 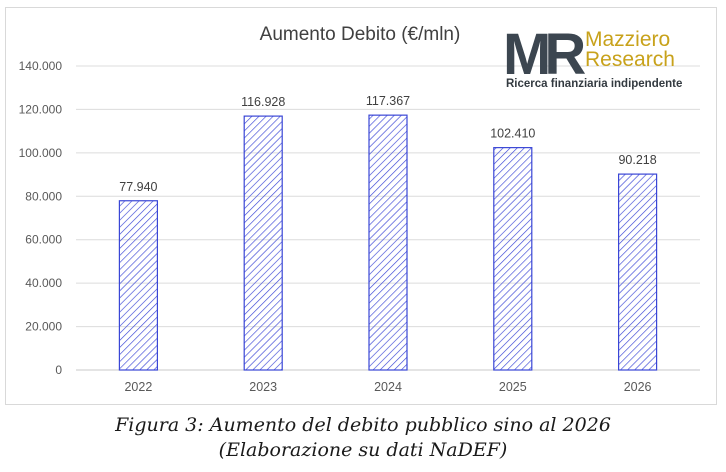 I want to click on x-tick-label-2026: 2026, so click(x=638, y=387).